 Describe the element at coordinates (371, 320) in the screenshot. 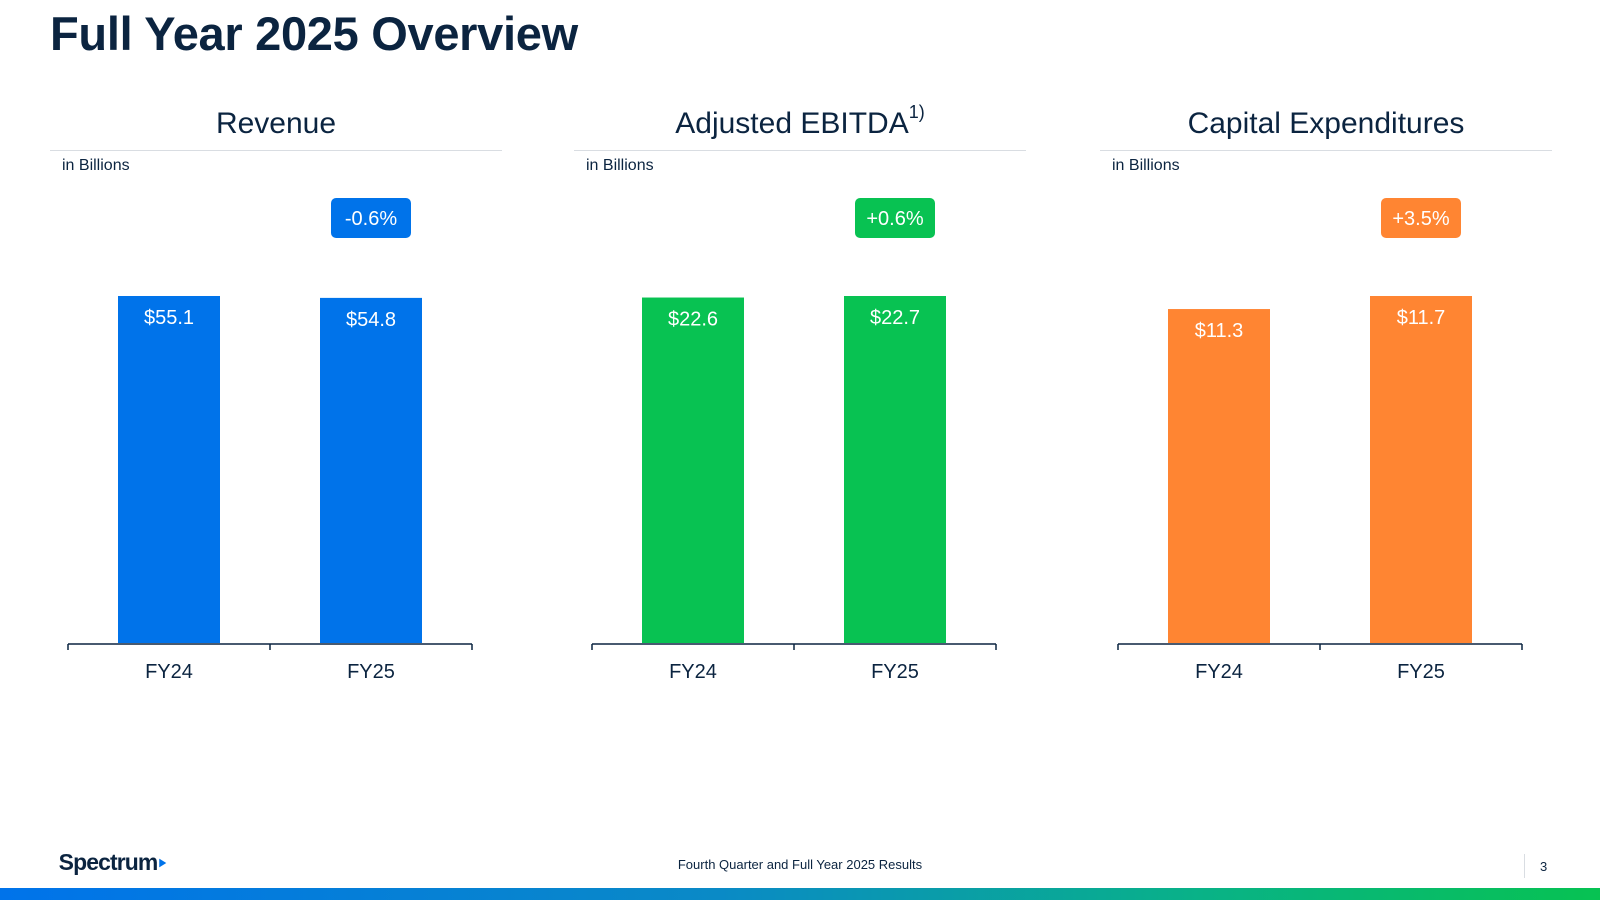

I see `bar-value-label: $54.8` at that location.